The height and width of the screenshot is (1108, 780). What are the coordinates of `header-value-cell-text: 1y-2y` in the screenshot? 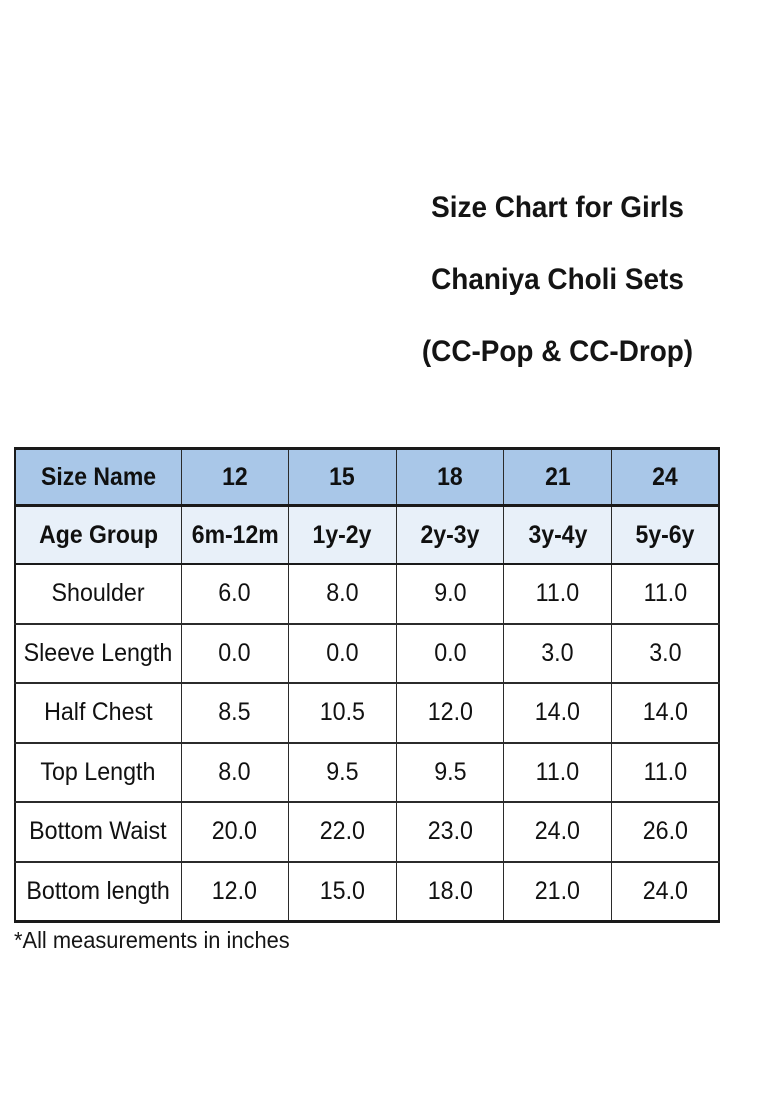 It's located at (342, 534).